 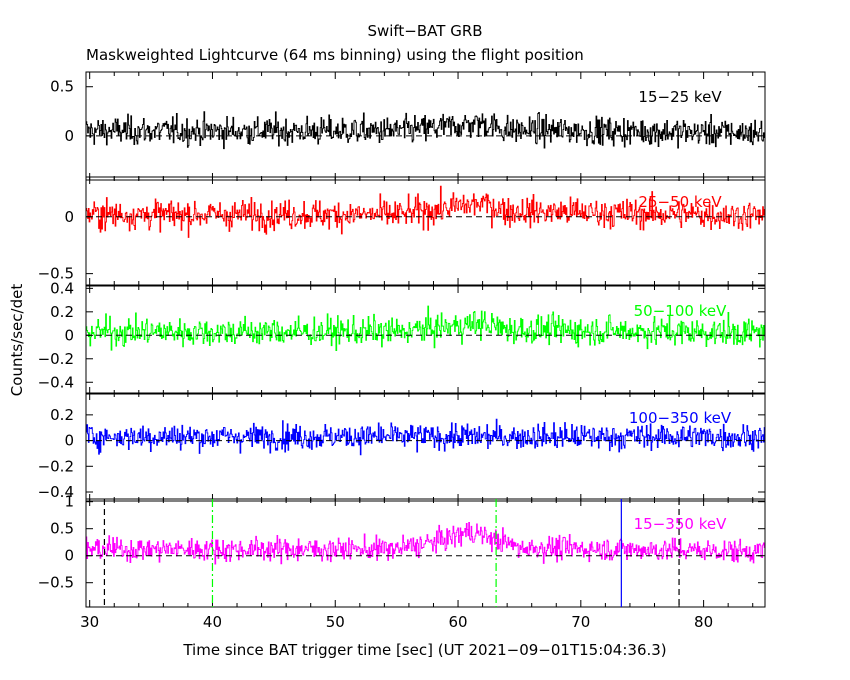 What do you see at coordinates (17, 340) in the screenshot?
I see `y-axis-label: Counts/sec/det` at bounding box center [17, 340].